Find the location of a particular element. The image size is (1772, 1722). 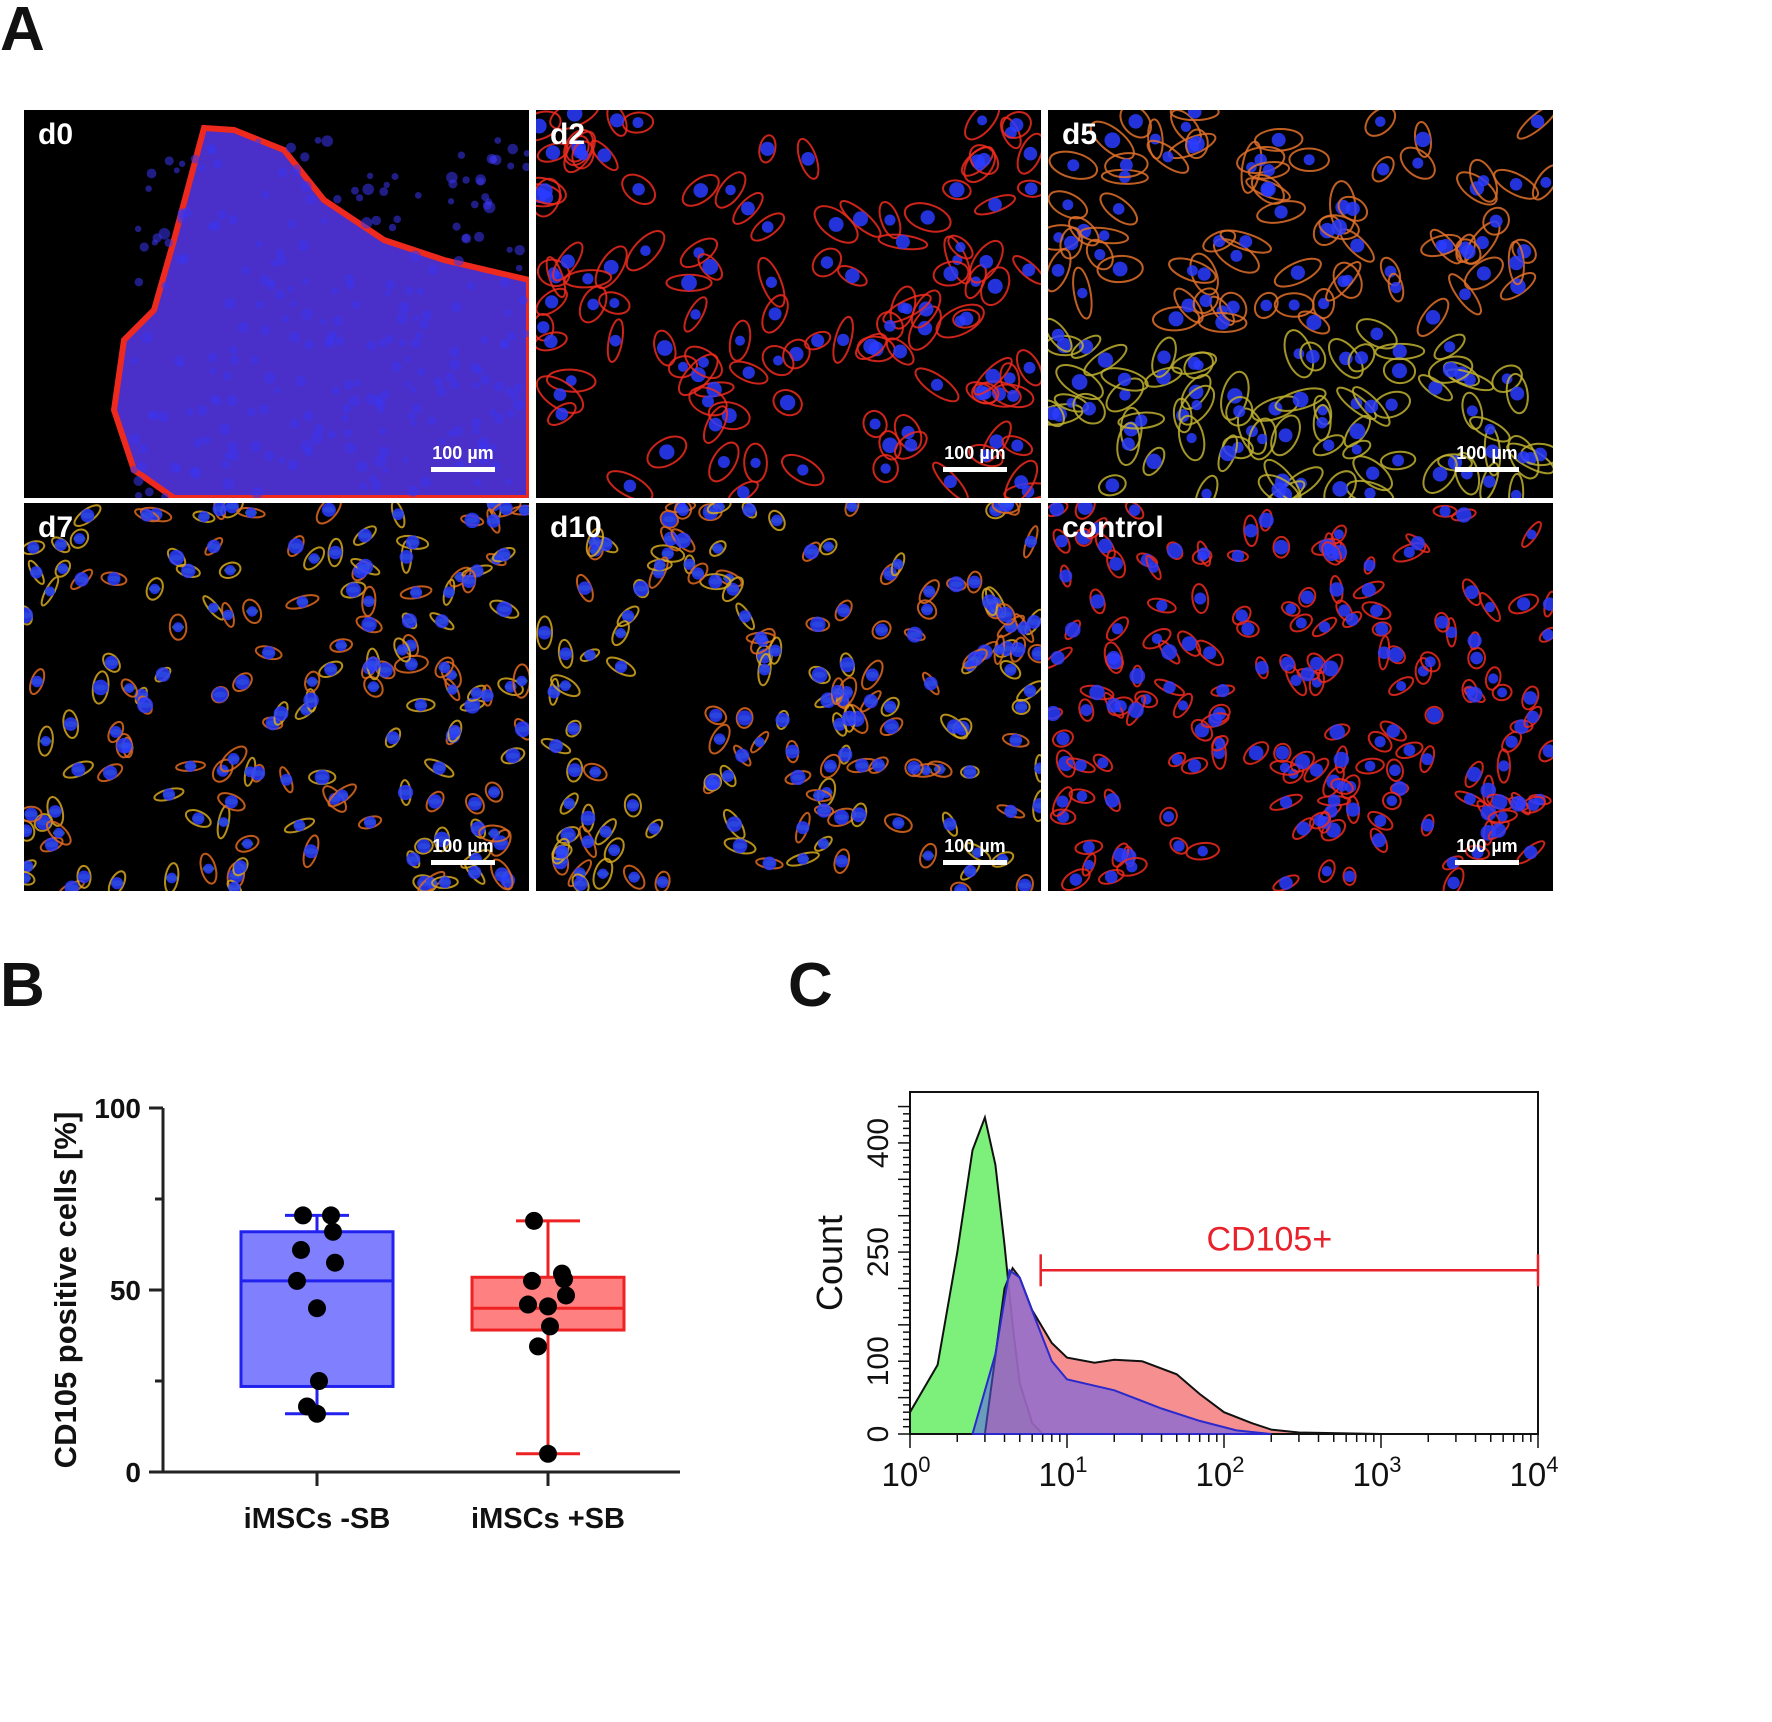

x-tick-label: iMSCs -SB is located at coordinates (317, 1519).